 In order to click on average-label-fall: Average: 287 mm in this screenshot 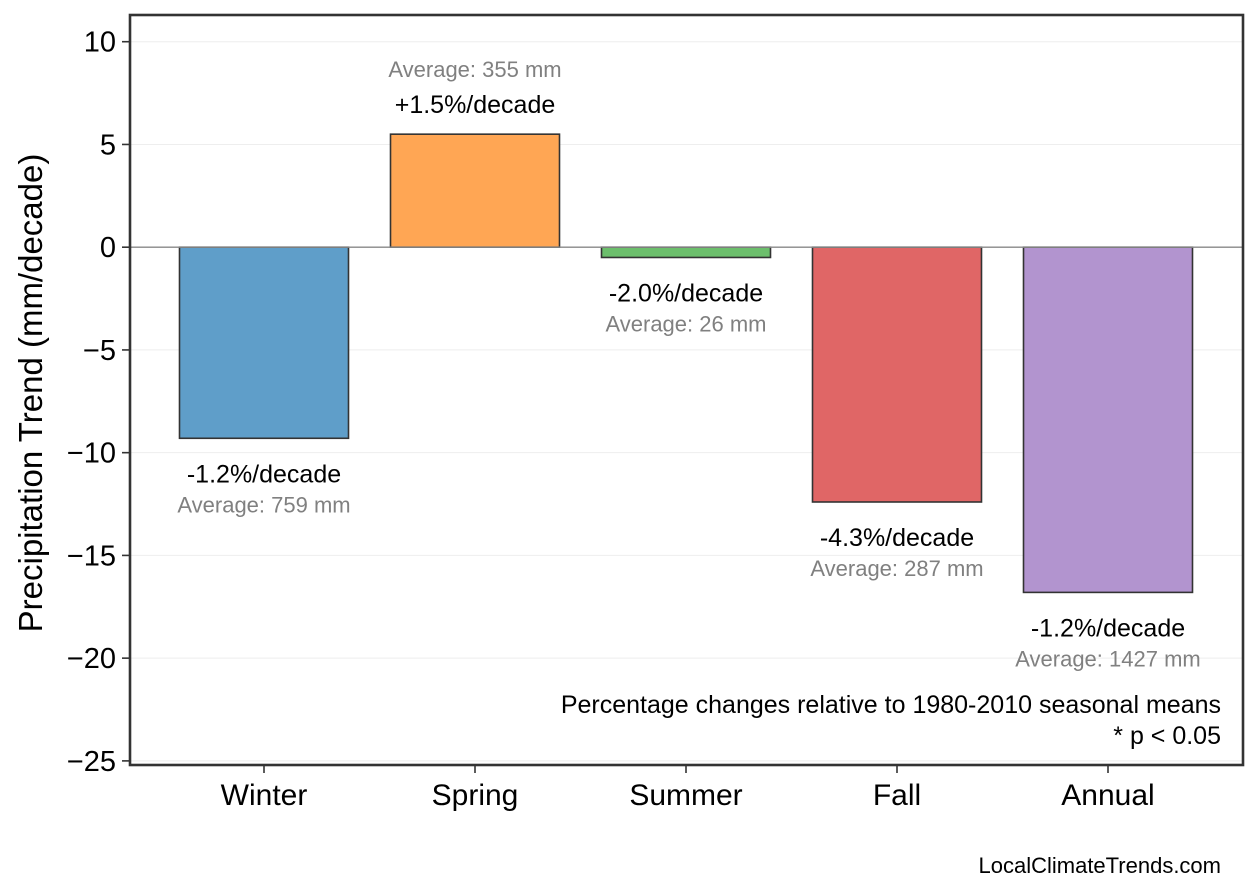, I will do `click(896, 568)`.